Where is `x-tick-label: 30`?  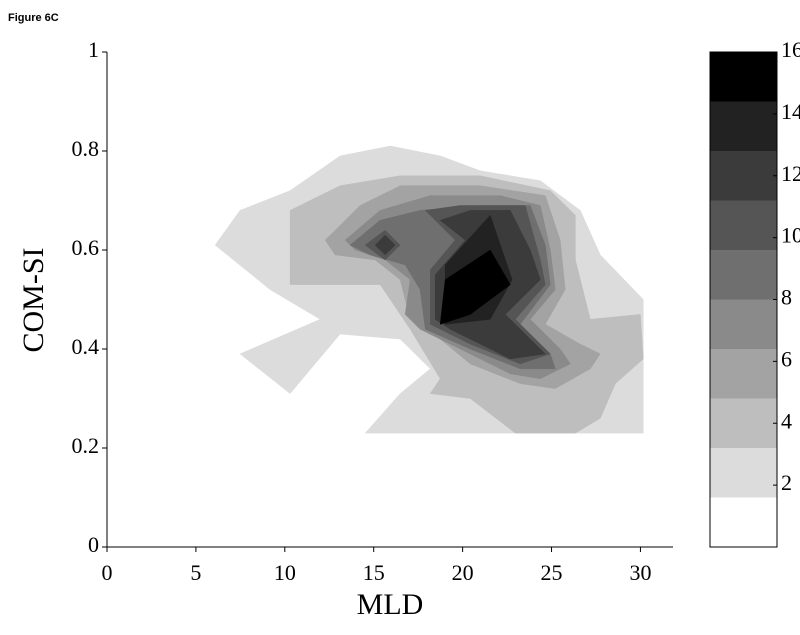 x-tick-label: 30 is located at coordinates (640, 572).